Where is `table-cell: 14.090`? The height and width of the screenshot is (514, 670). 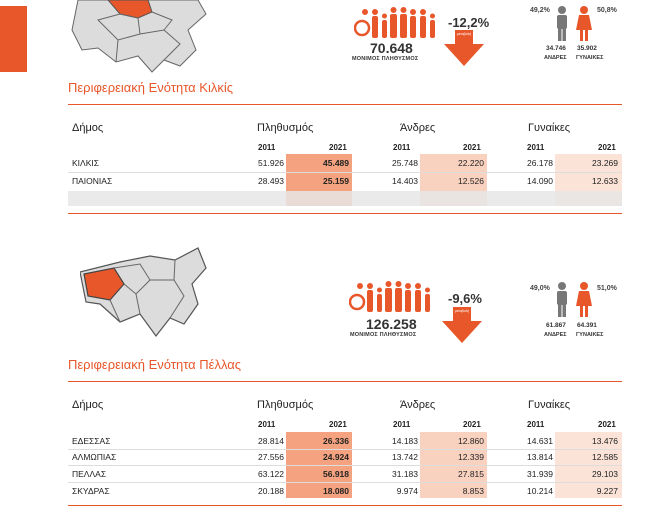
table-cell: 14.090 is located at coordinates (540, 181).